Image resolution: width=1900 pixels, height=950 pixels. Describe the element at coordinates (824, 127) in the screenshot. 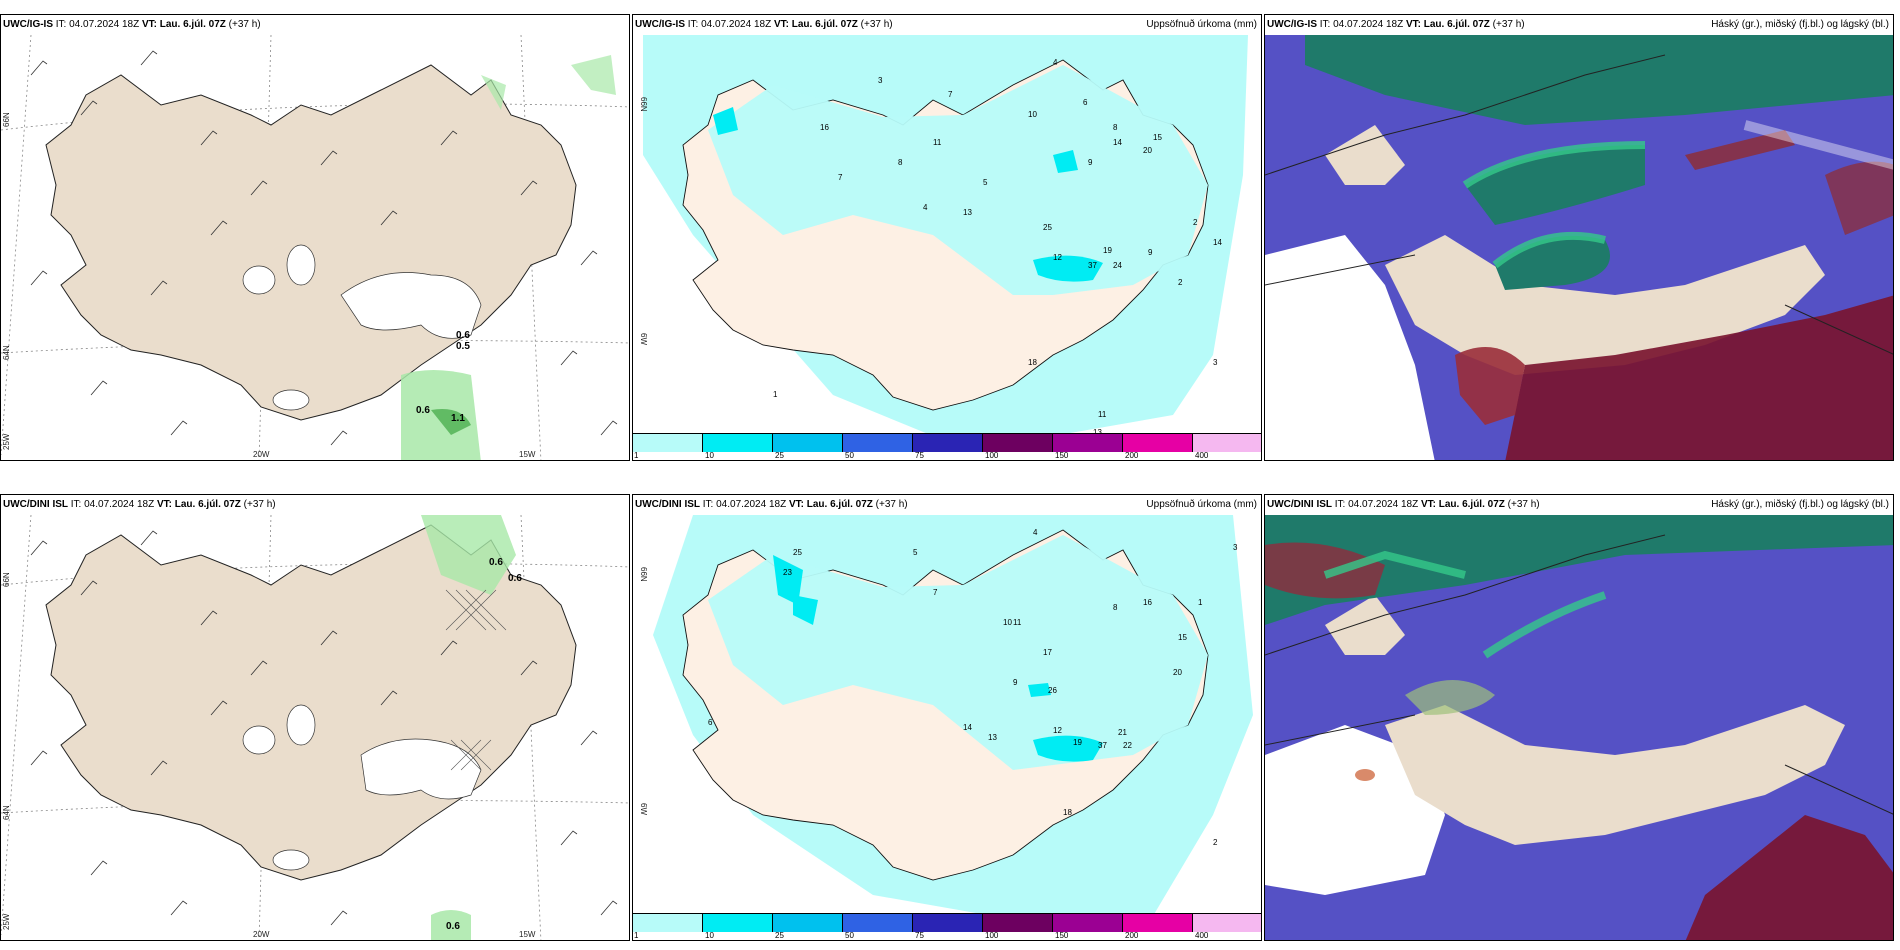

I see `precip-value: 16` at that location.